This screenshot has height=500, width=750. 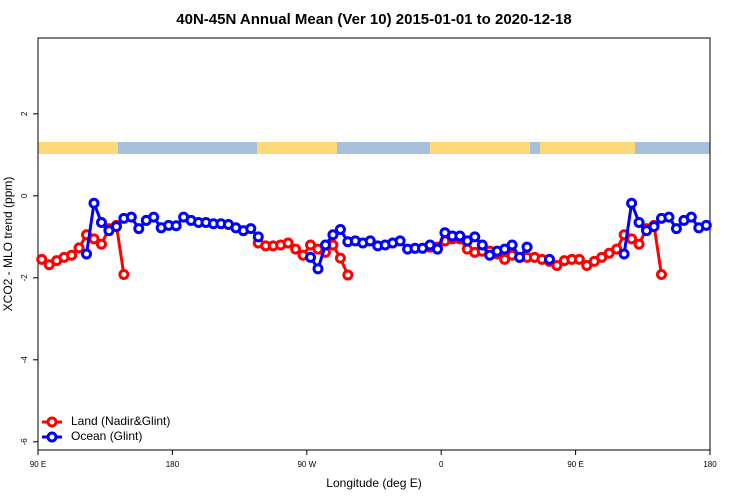 I want to click on x-axis-label: Longitude (deg E), so click(x=373, y=483).